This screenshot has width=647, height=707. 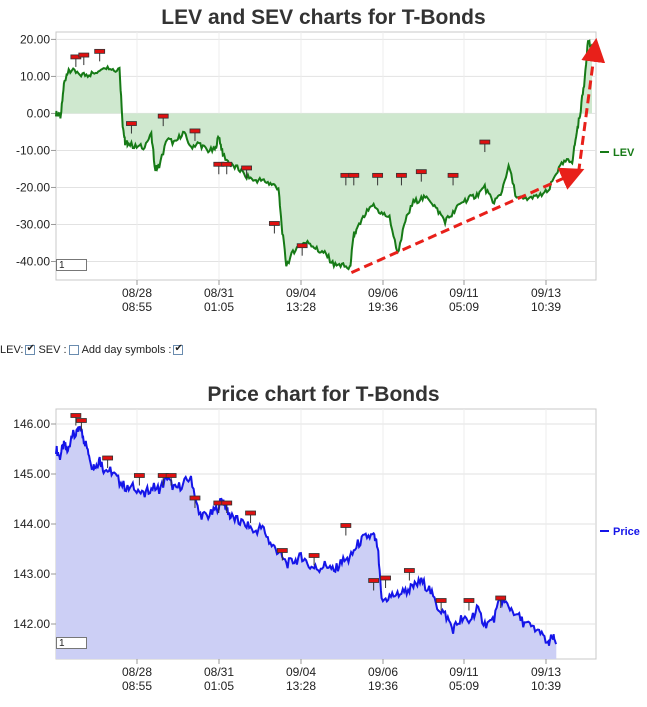 I want to click on y-tick-label: 144.00, so click(x=31, y=524).